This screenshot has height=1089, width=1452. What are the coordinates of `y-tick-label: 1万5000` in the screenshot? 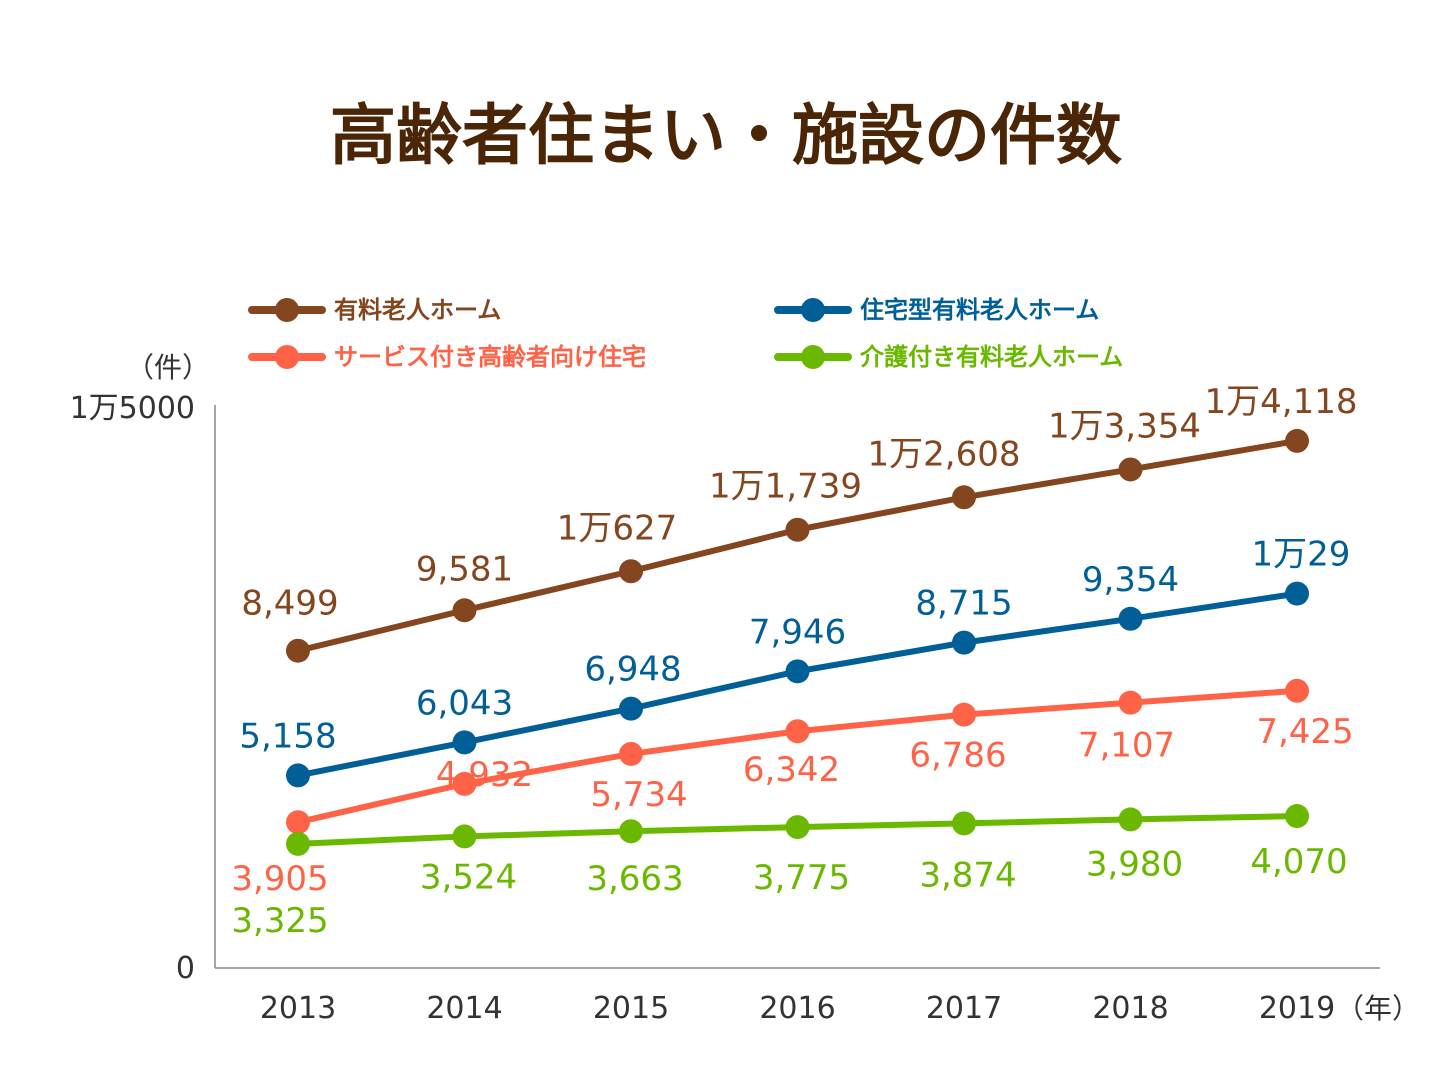 It's located at (132, 408).